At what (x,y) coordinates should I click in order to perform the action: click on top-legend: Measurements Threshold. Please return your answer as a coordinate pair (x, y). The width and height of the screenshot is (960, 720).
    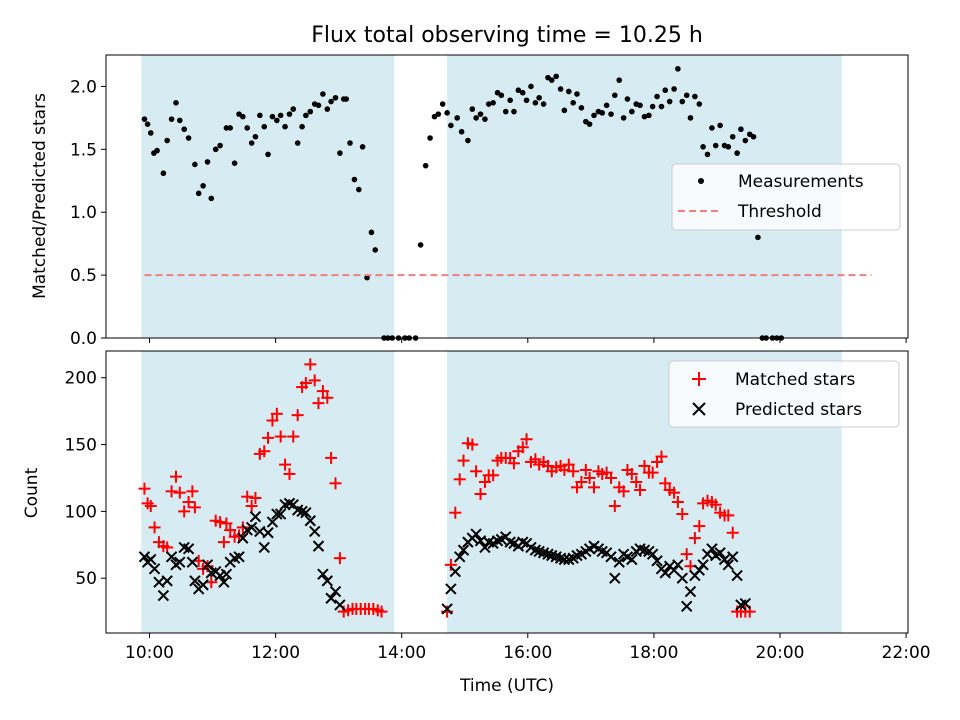
    Looking at the image, I should click on (786, 197).